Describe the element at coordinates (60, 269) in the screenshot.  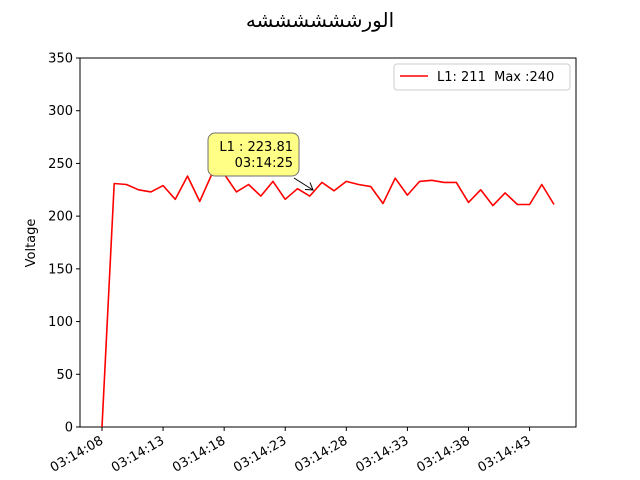
I see `y-tick-label: 150` at that location.